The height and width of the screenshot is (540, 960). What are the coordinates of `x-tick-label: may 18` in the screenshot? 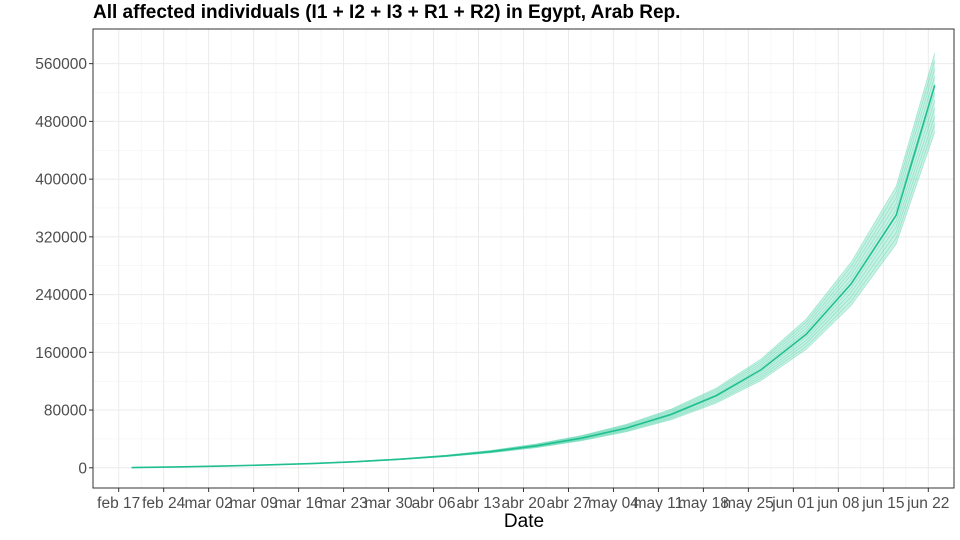 It's located at (703, 503).